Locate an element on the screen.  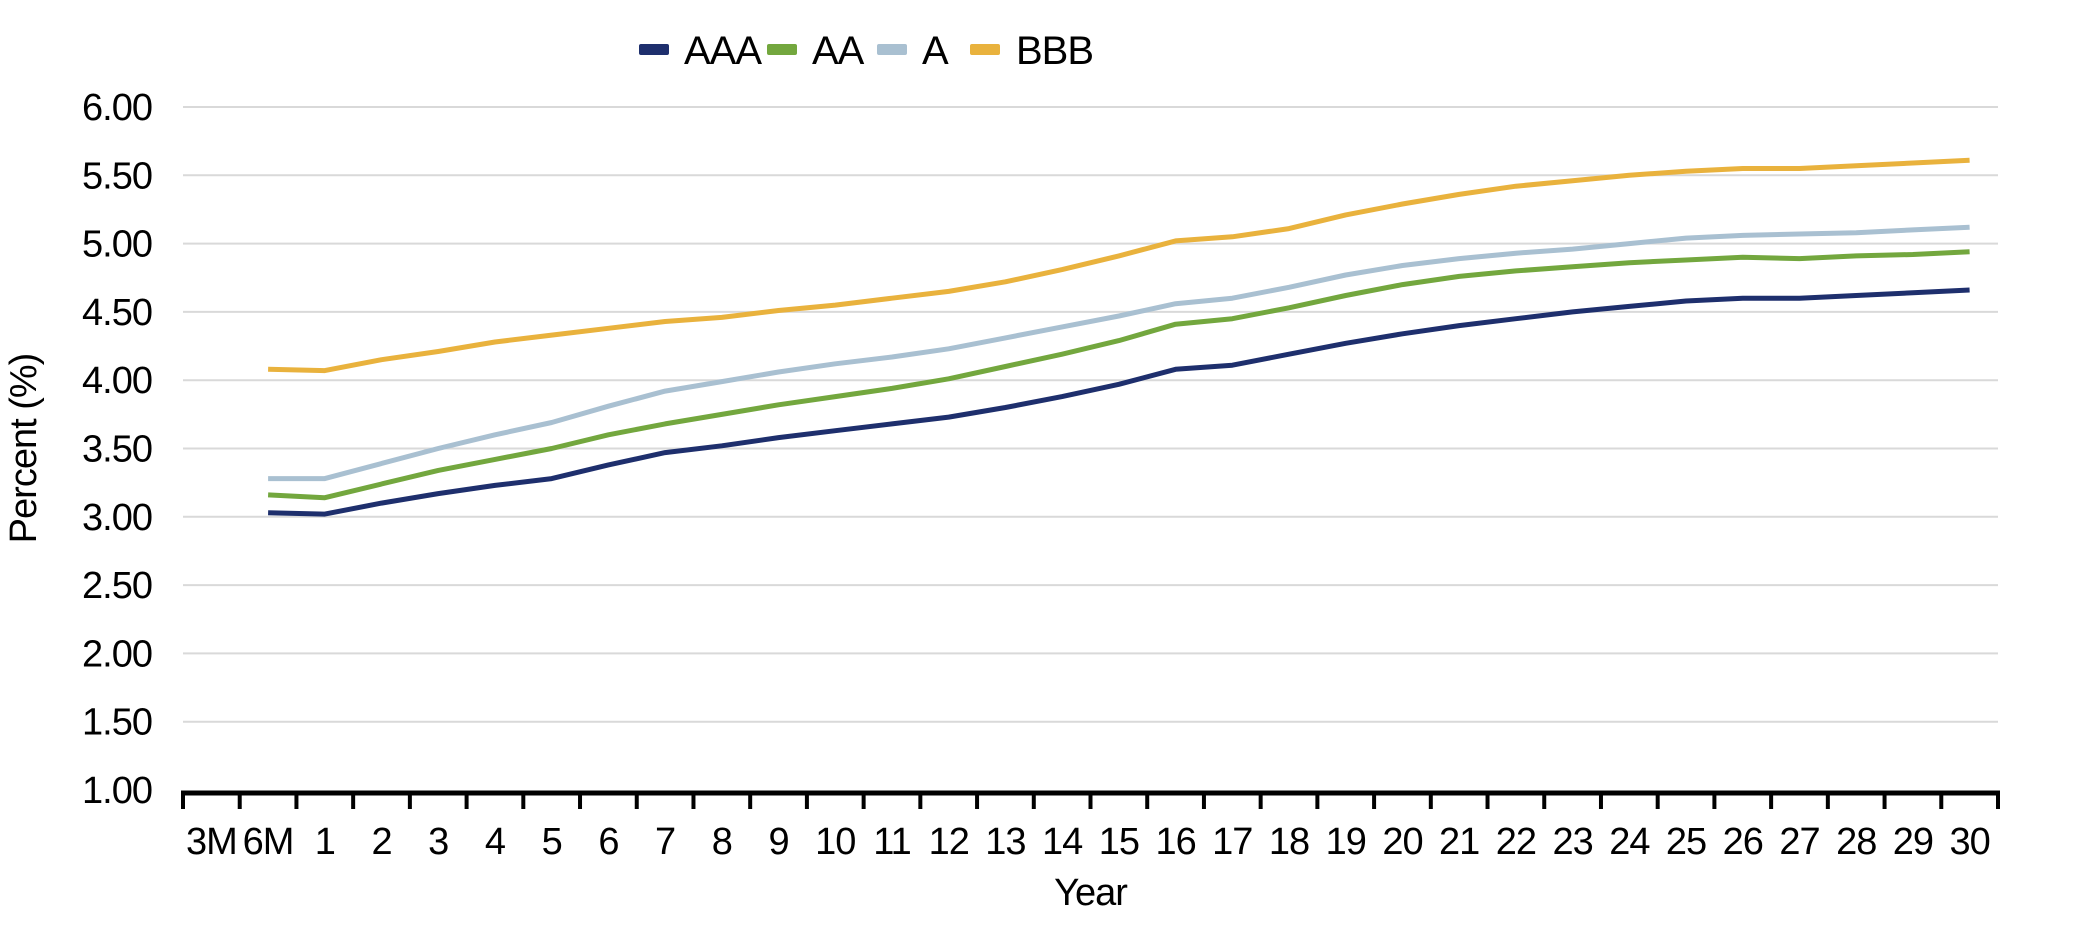
x-tick-label: 3 is located at coordinates (438, 842).